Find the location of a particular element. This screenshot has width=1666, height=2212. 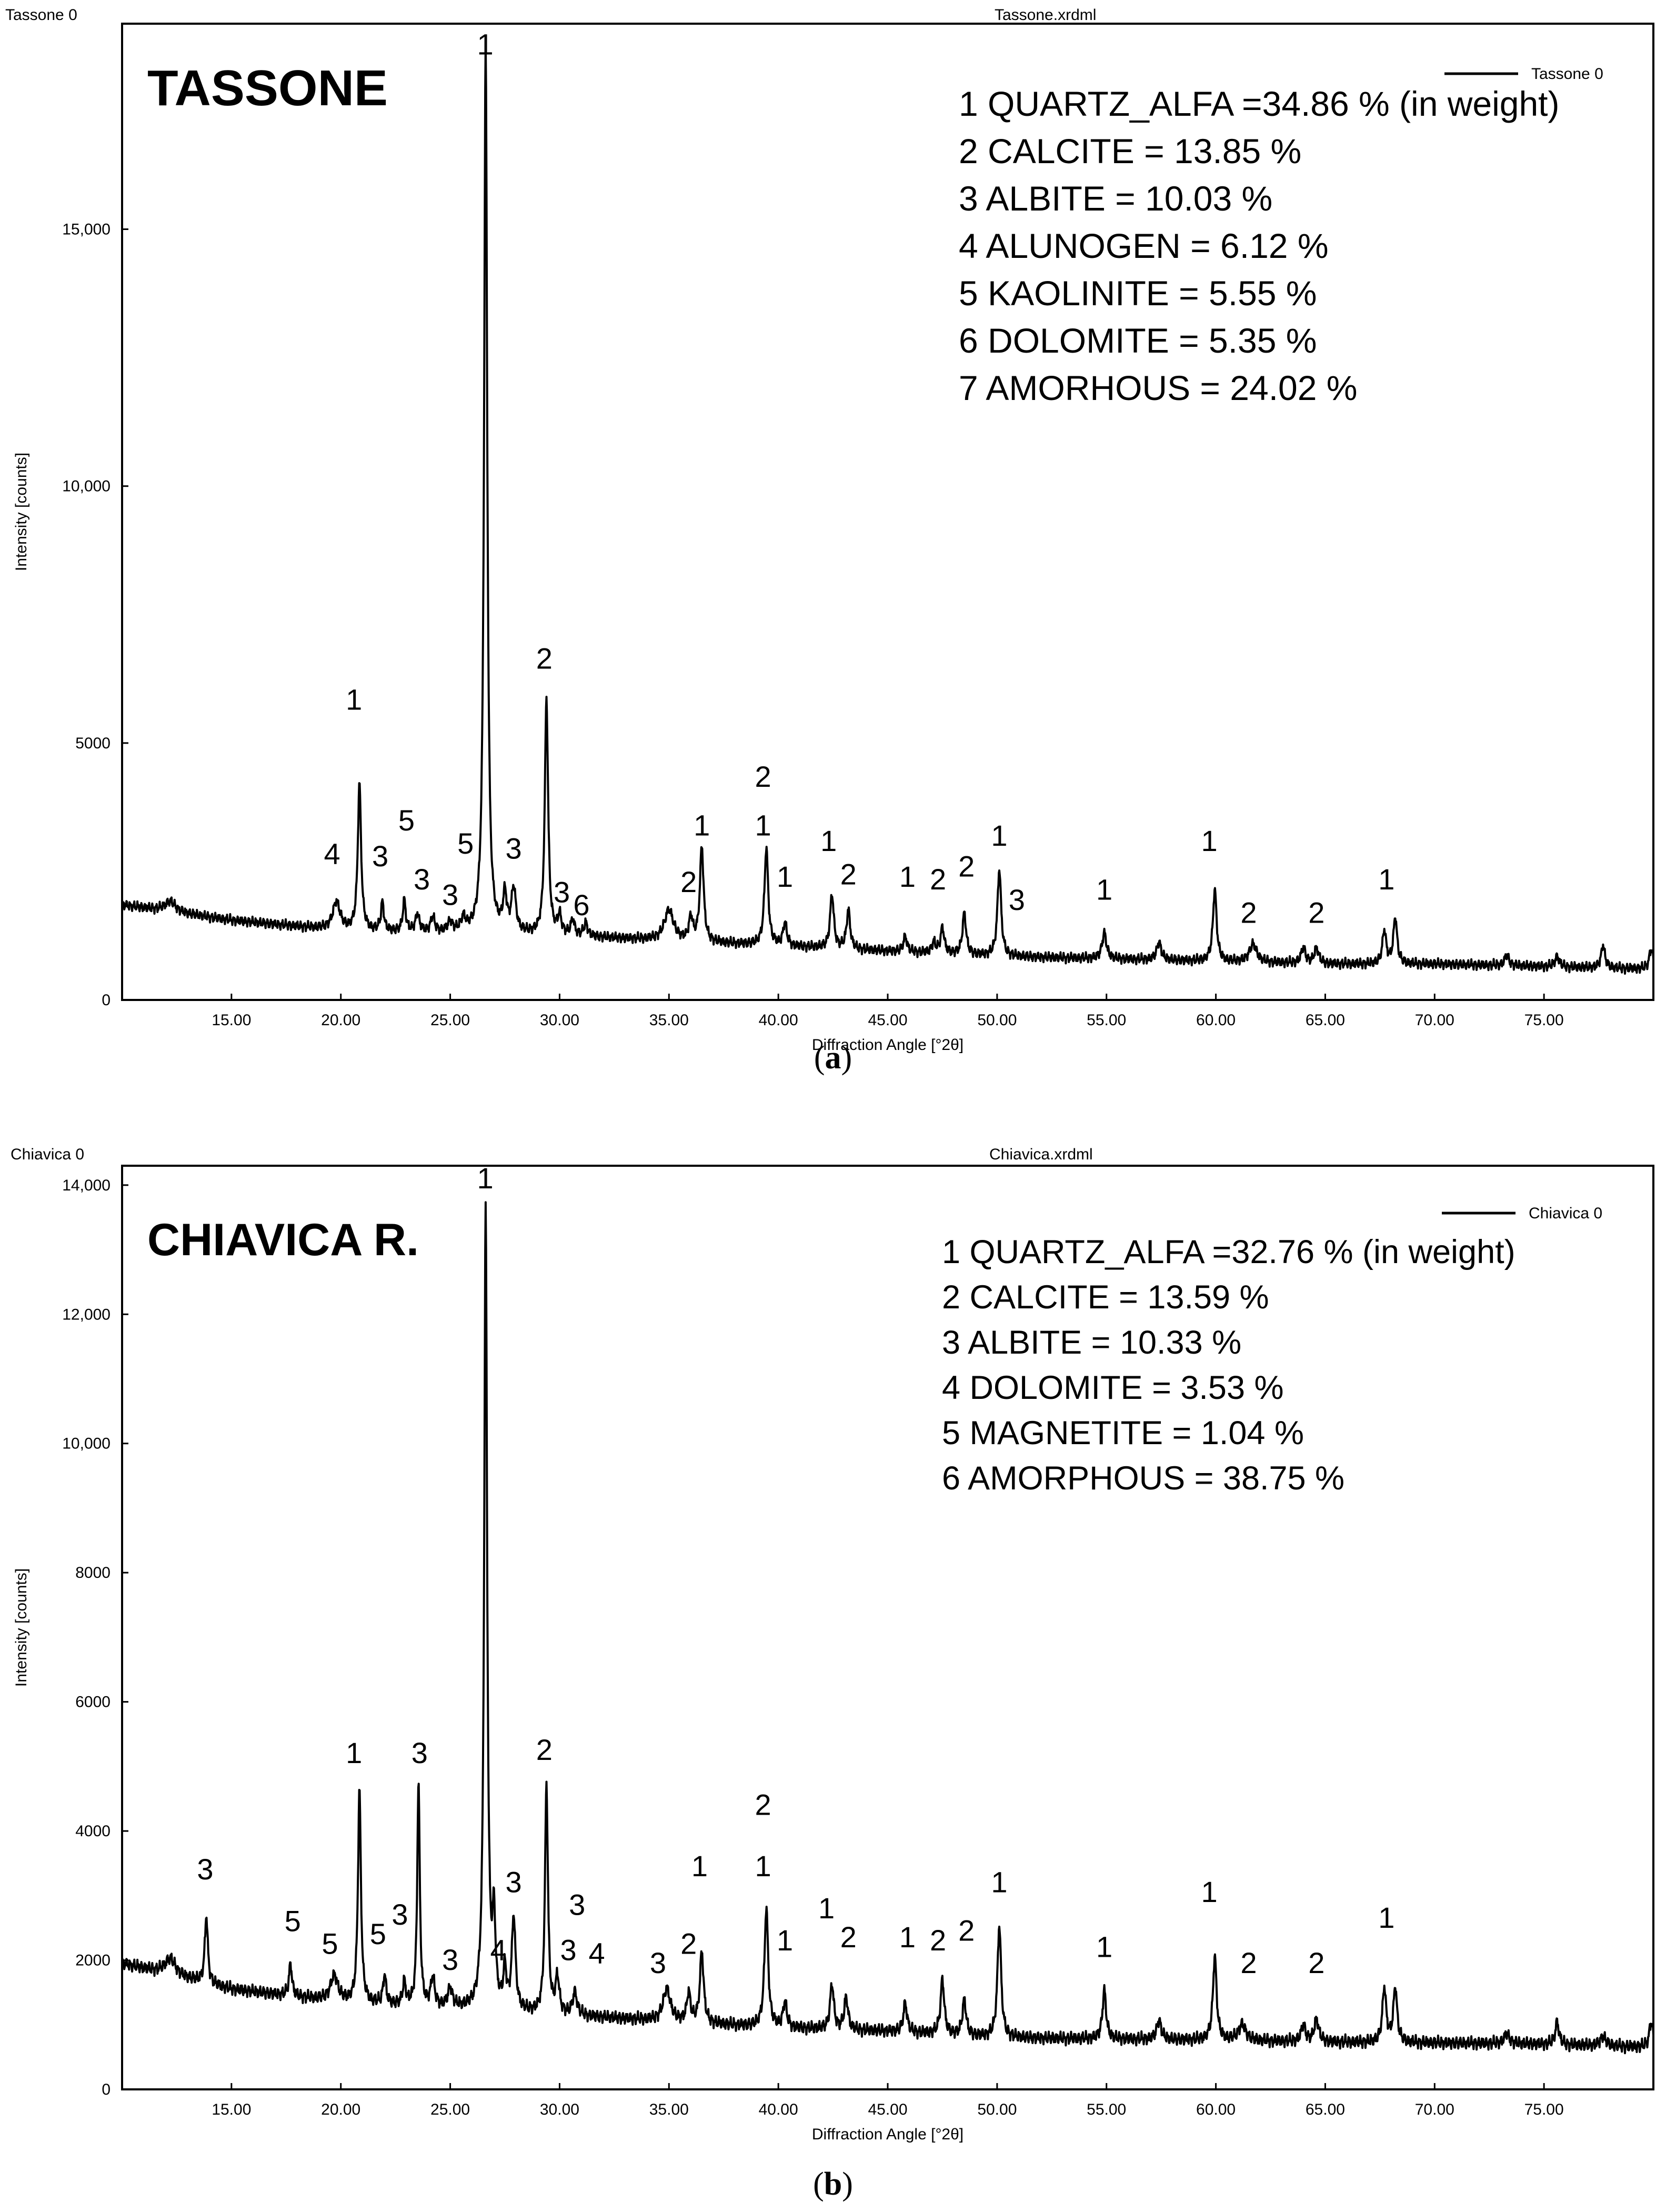

composition-line: 3 ALBITE = 10.03 % is located at coordinates (1115, 198).